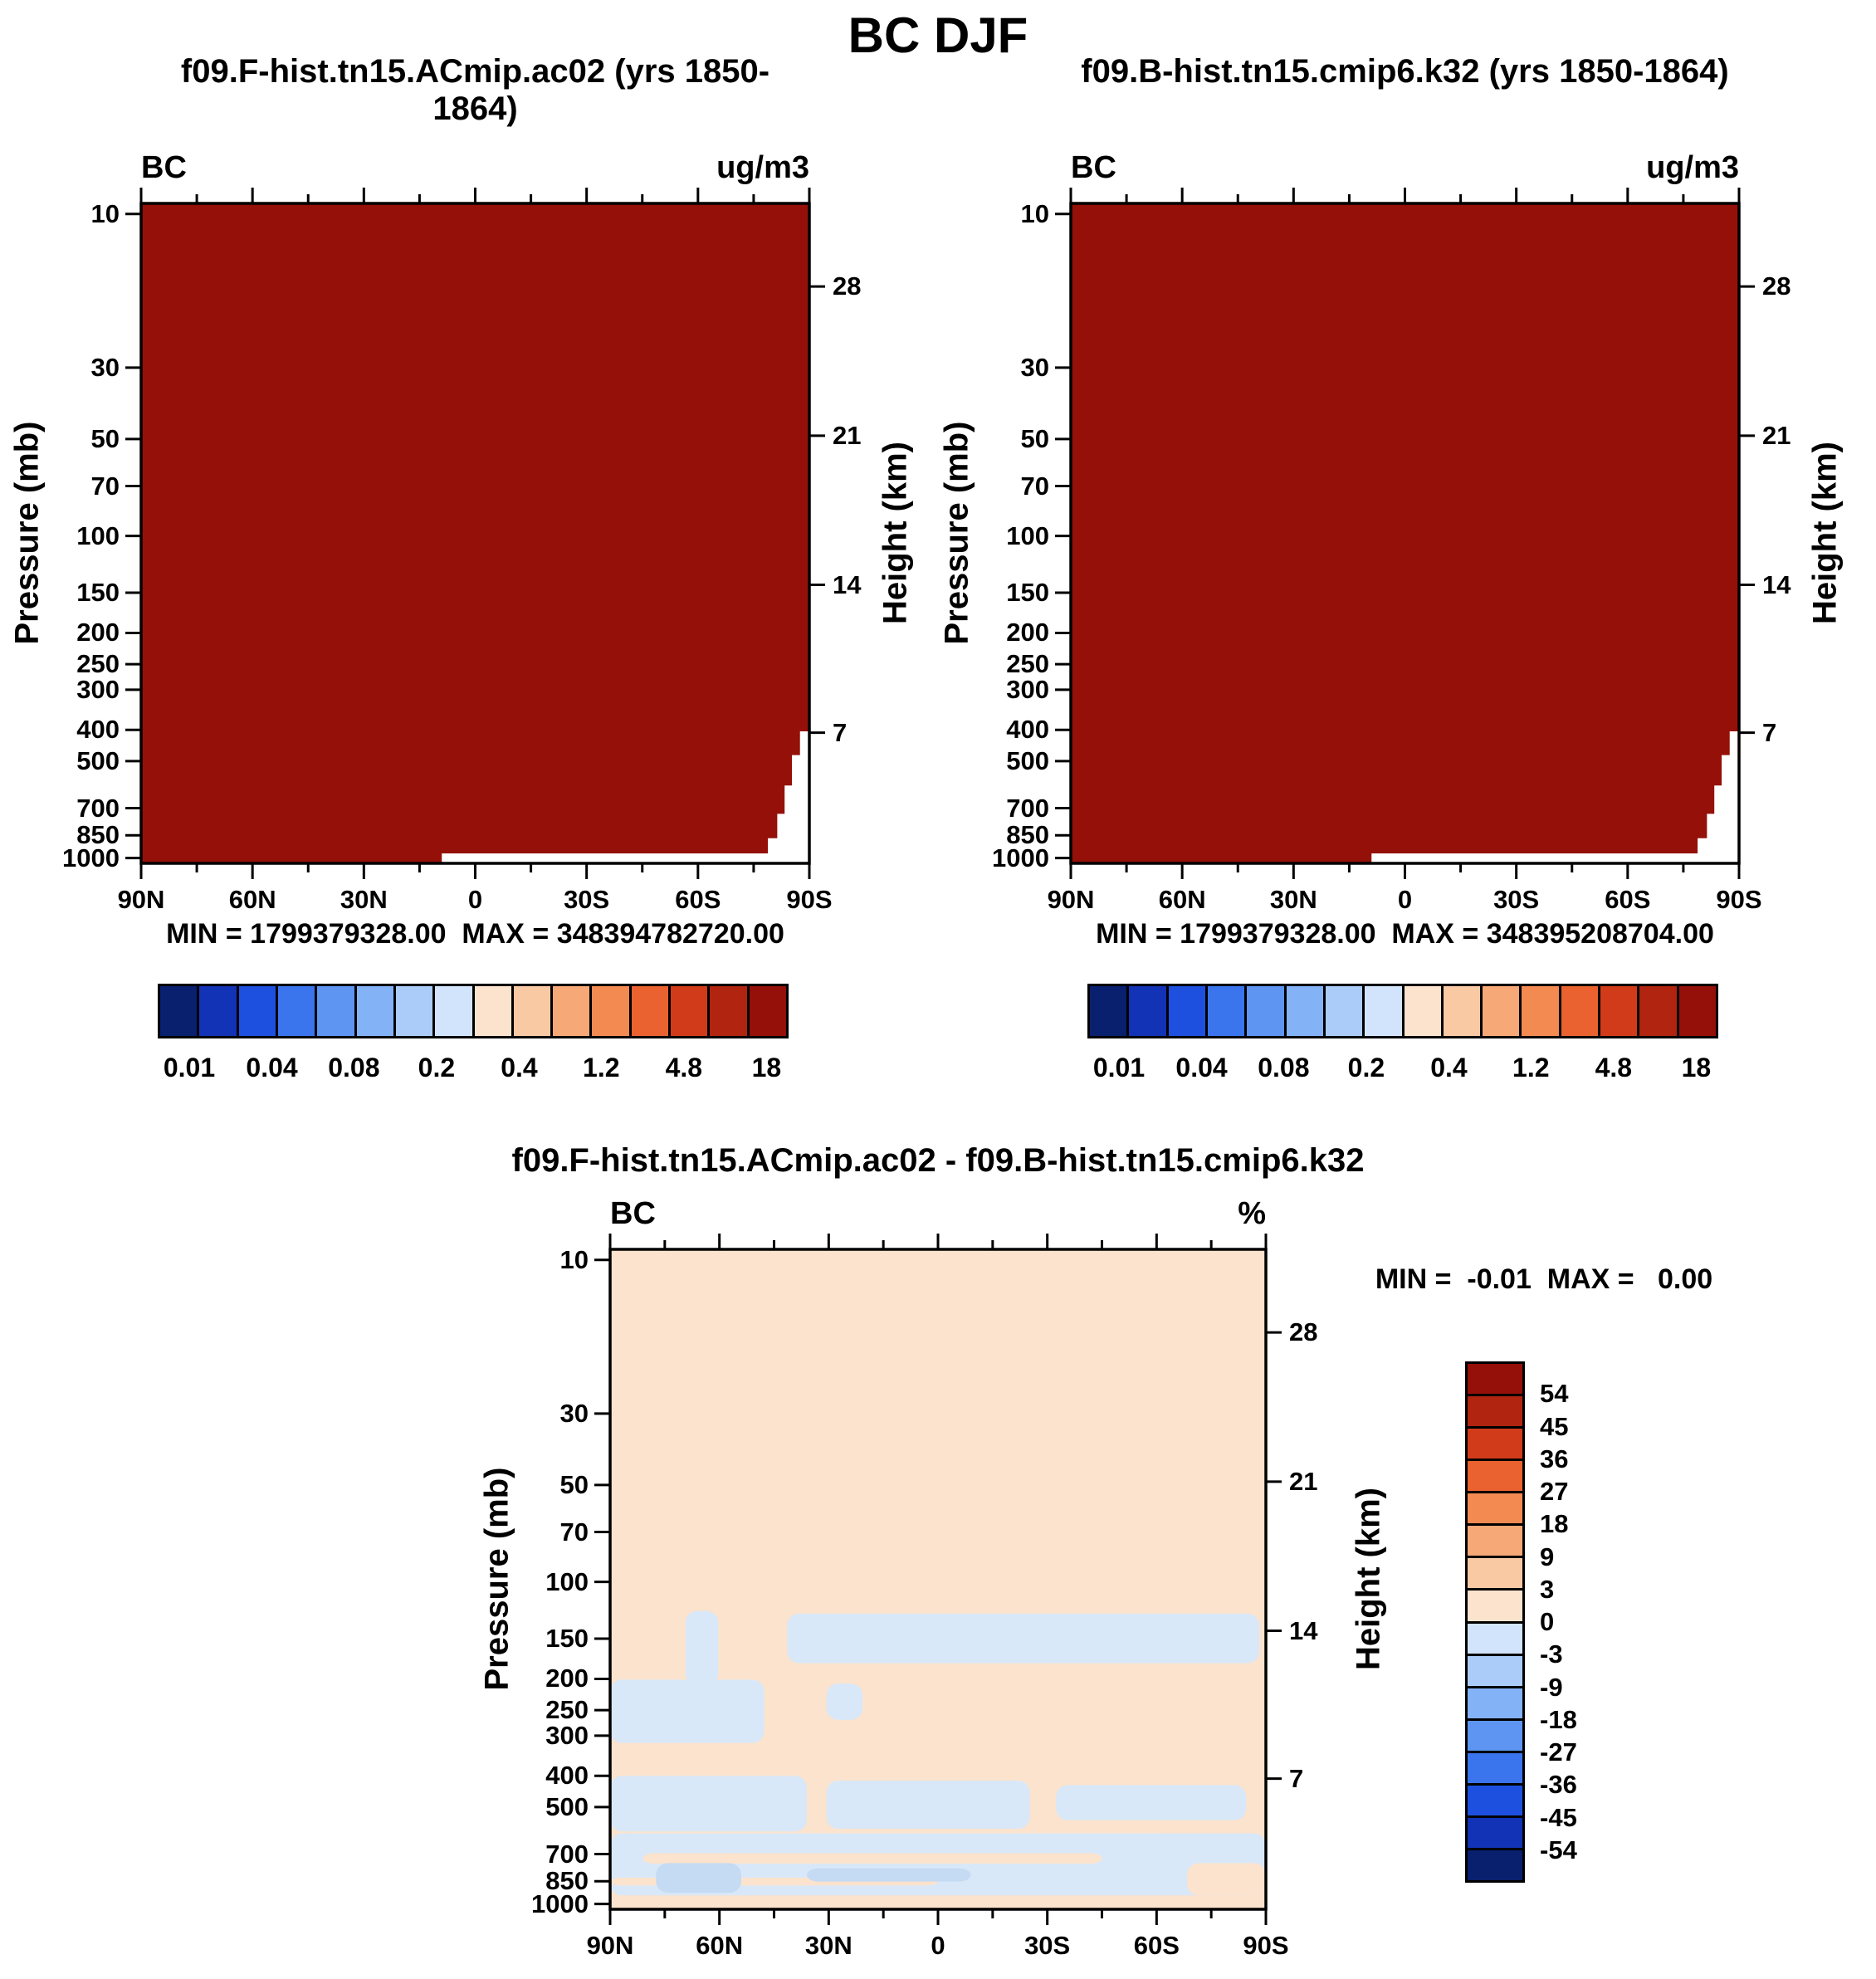 The height and width of the screenshot is (1979, 1876). Describe the element at coordinates (574, 1484) in the screenshot. I see `pressure-tick-label: 50` at that location.